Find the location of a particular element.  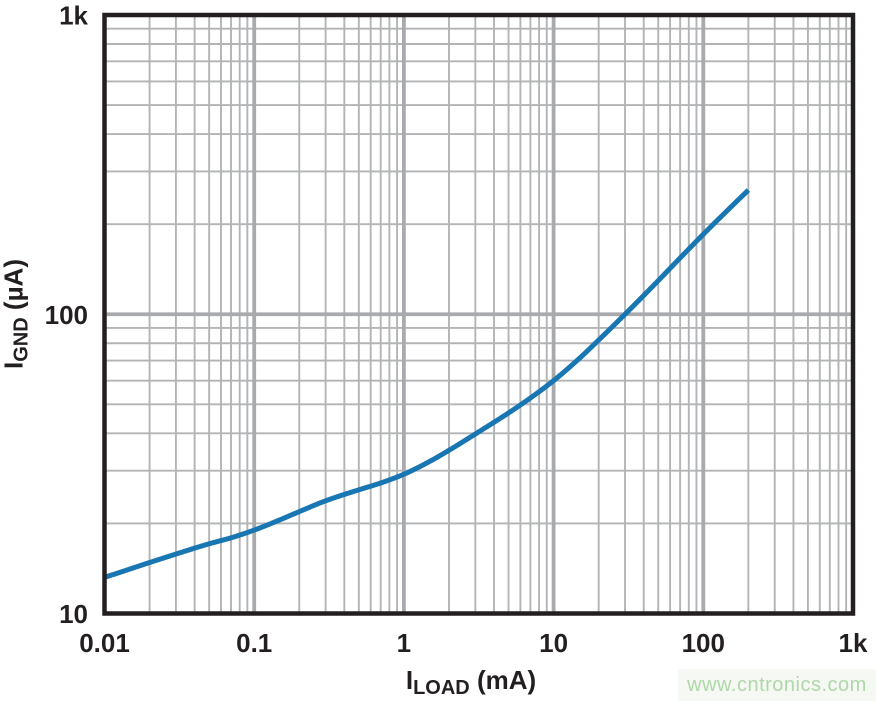

x-axis-symbol: I is located at coordinates (409, 680).